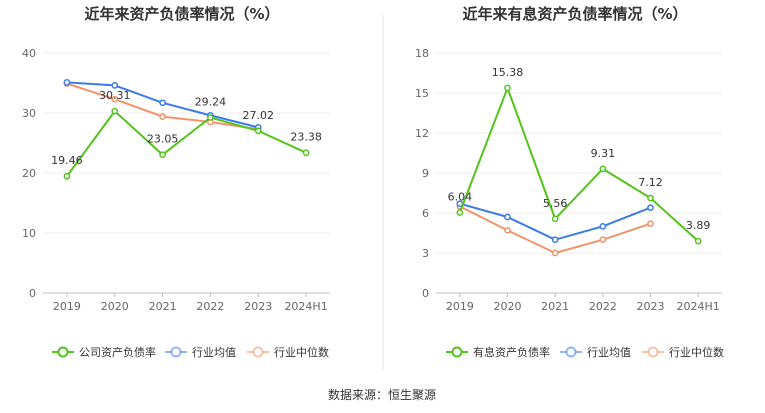 This screenshot has width=765, height=413. I want to click on data-label: 9.31, so click(603, 153).